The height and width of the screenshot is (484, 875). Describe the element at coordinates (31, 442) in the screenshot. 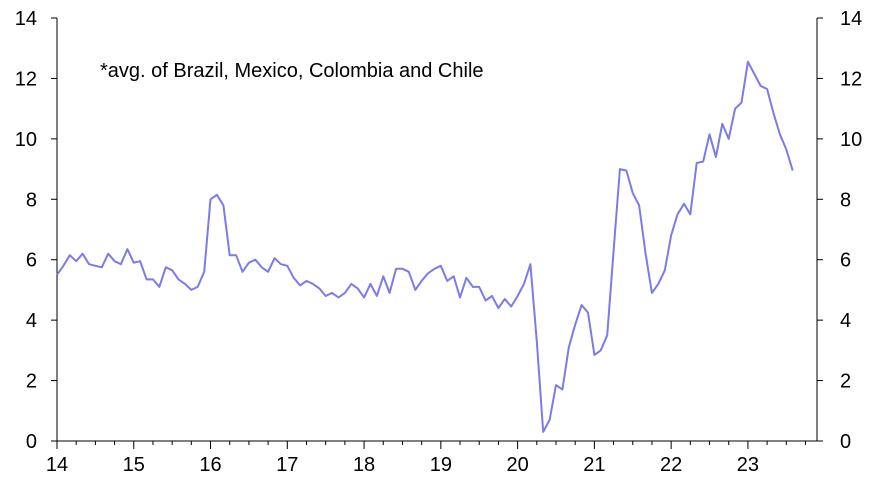

I see `y-tick-label-left: 0` at that location.